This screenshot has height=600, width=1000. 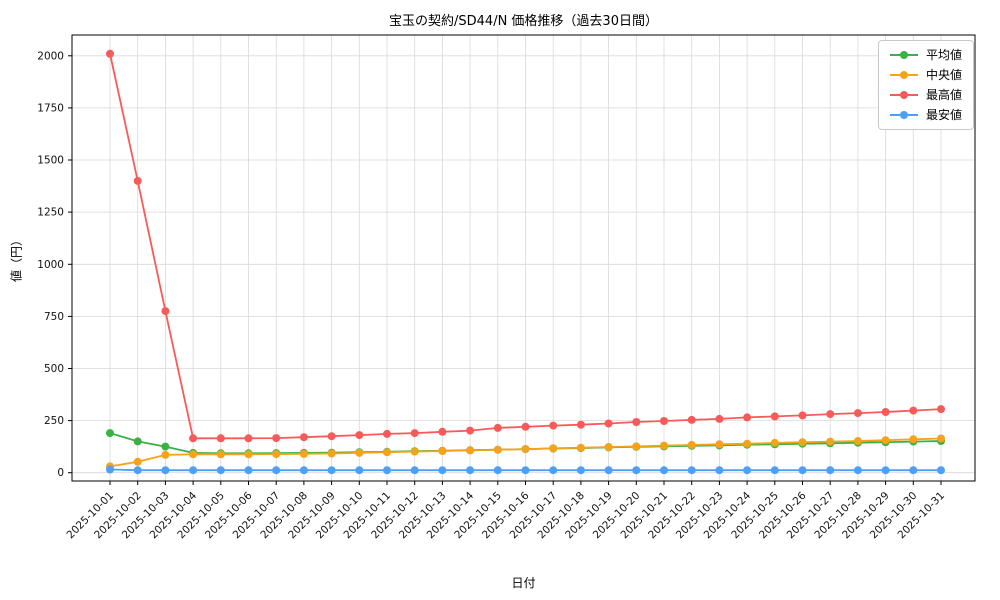 What do you see at coordinates (943, 75) in the screenshot?
I see `legend-label-median: 中央値` at bounding box center [943, 75].